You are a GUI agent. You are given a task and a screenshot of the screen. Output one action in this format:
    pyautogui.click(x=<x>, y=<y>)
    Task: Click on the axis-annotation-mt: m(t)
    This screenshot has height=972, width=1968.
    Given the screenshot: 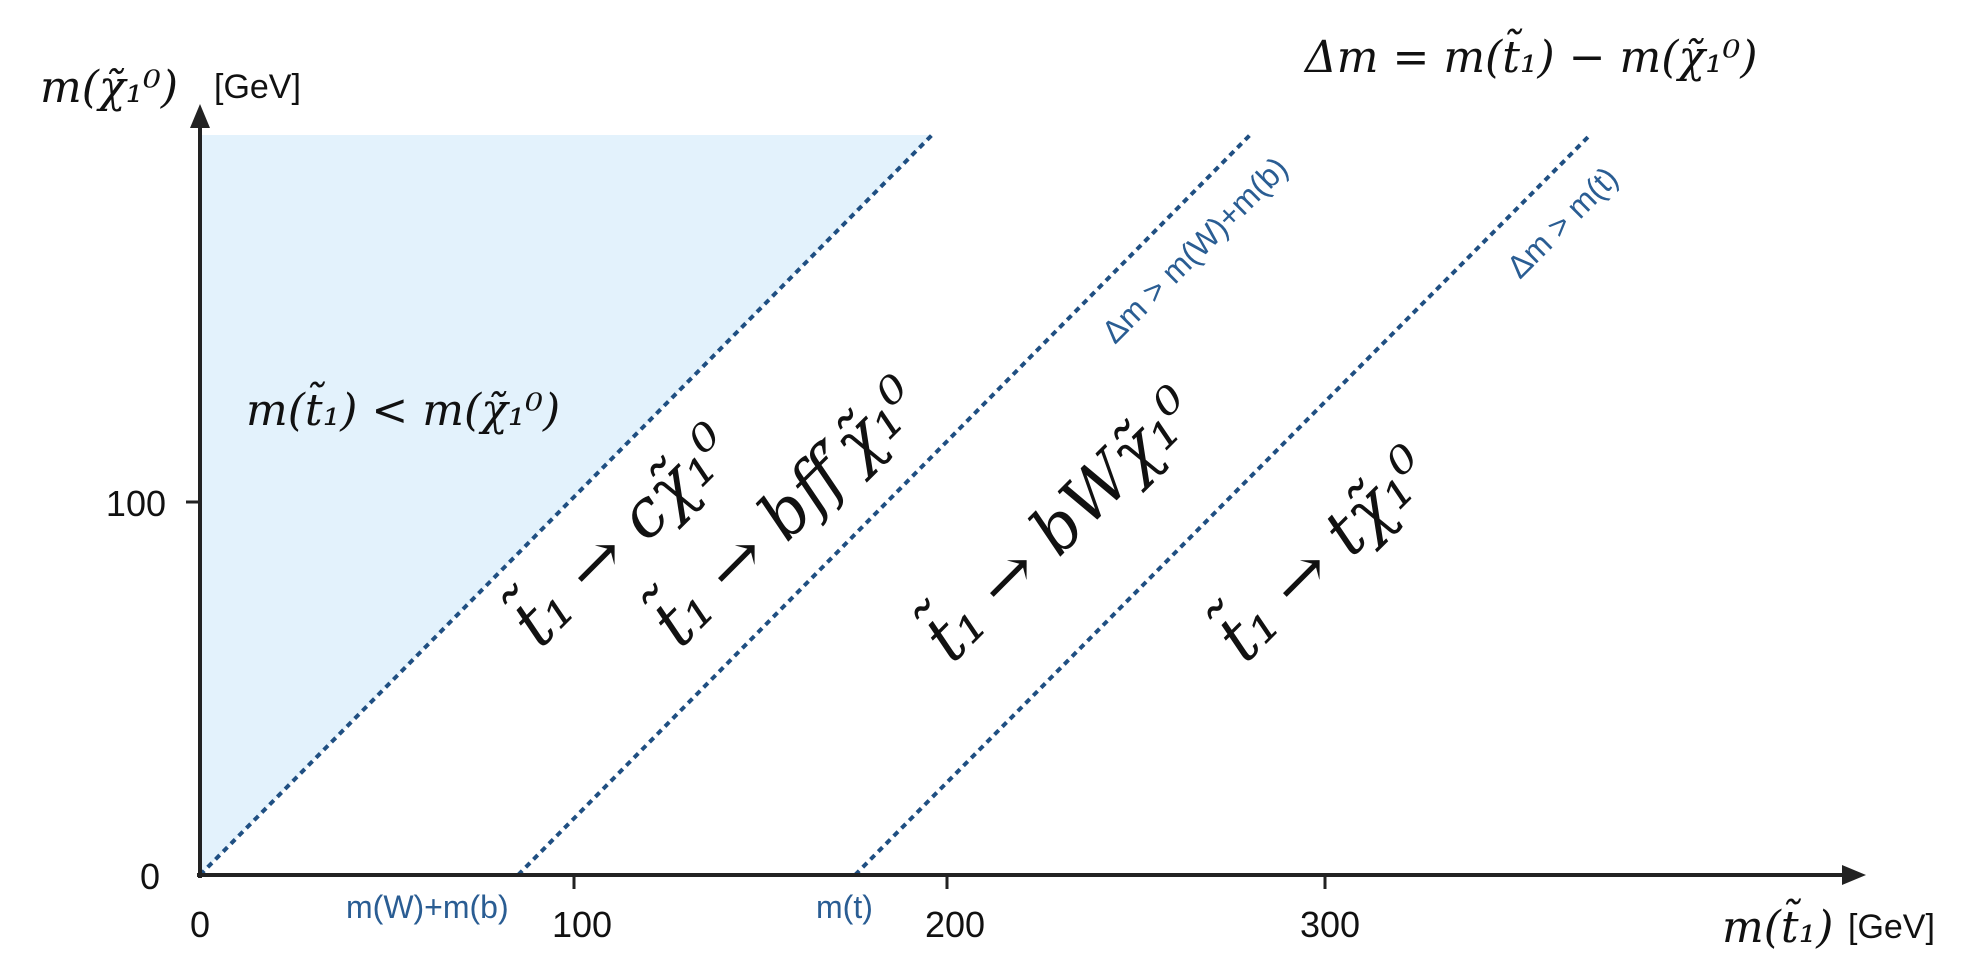 What is the action you would take?
    pyautogui.click(x=844, y=907)
    